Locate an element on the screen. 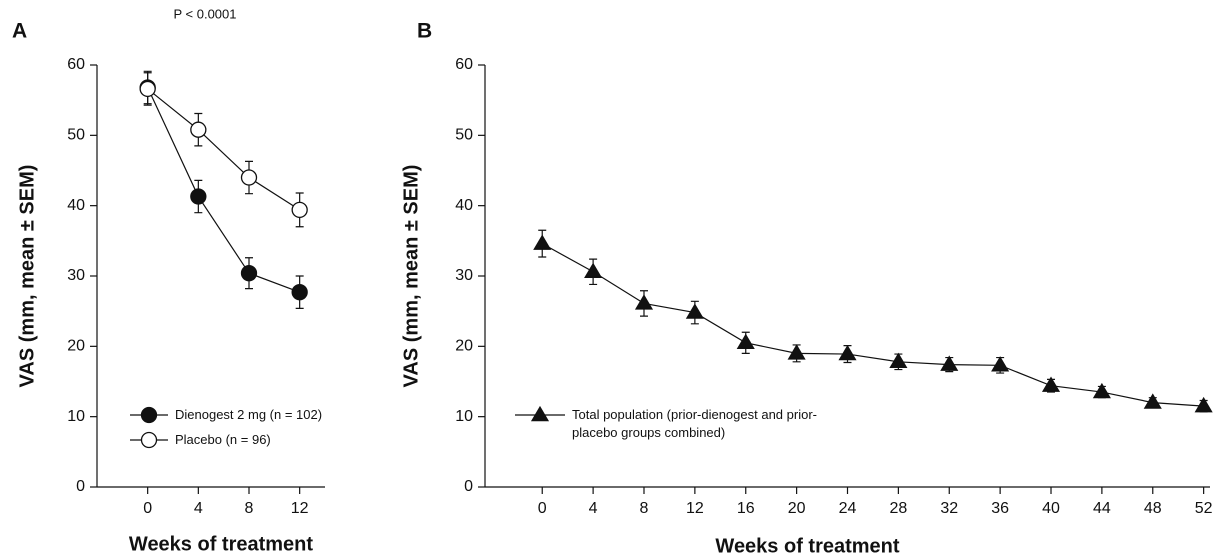 The height and width of the screenshot is (558, 1220). x-tick-label: 24 is located at coordinates (848, 508).